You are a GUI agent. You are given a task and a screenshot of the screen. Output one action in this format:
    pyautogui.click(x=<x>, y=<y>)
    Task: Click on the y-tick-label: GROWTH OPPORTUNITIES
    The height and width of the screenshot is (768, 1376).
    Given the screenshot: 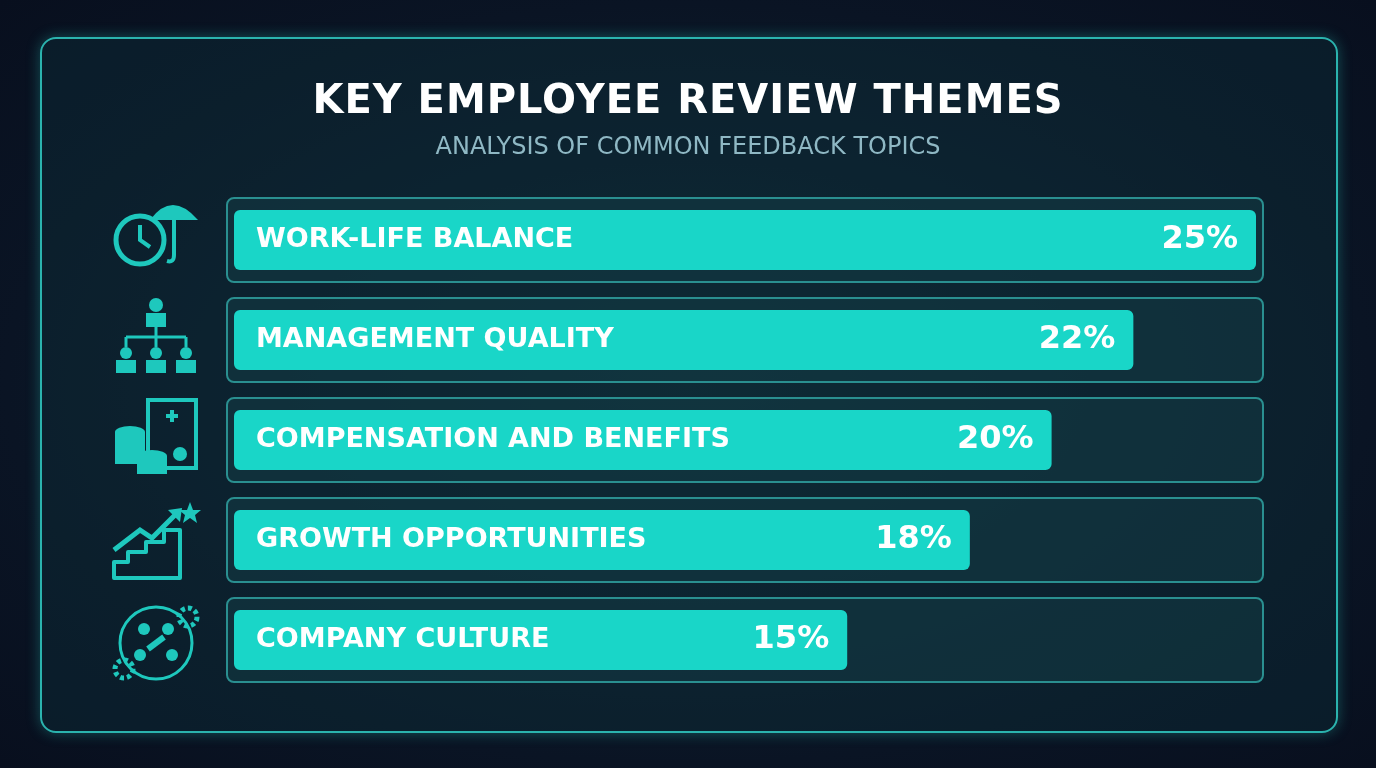 What is the action you would take?
    pyautogui.click(x=451, y=538)
    